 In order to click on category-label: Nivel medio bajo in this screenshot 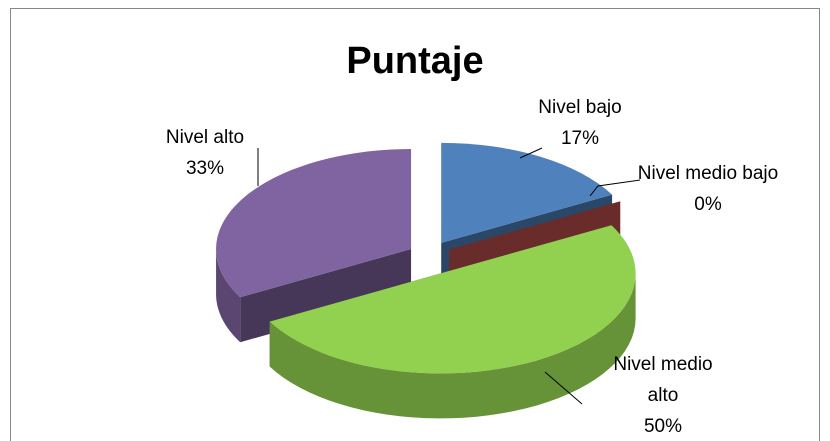, I will do `click(708, 173)`.